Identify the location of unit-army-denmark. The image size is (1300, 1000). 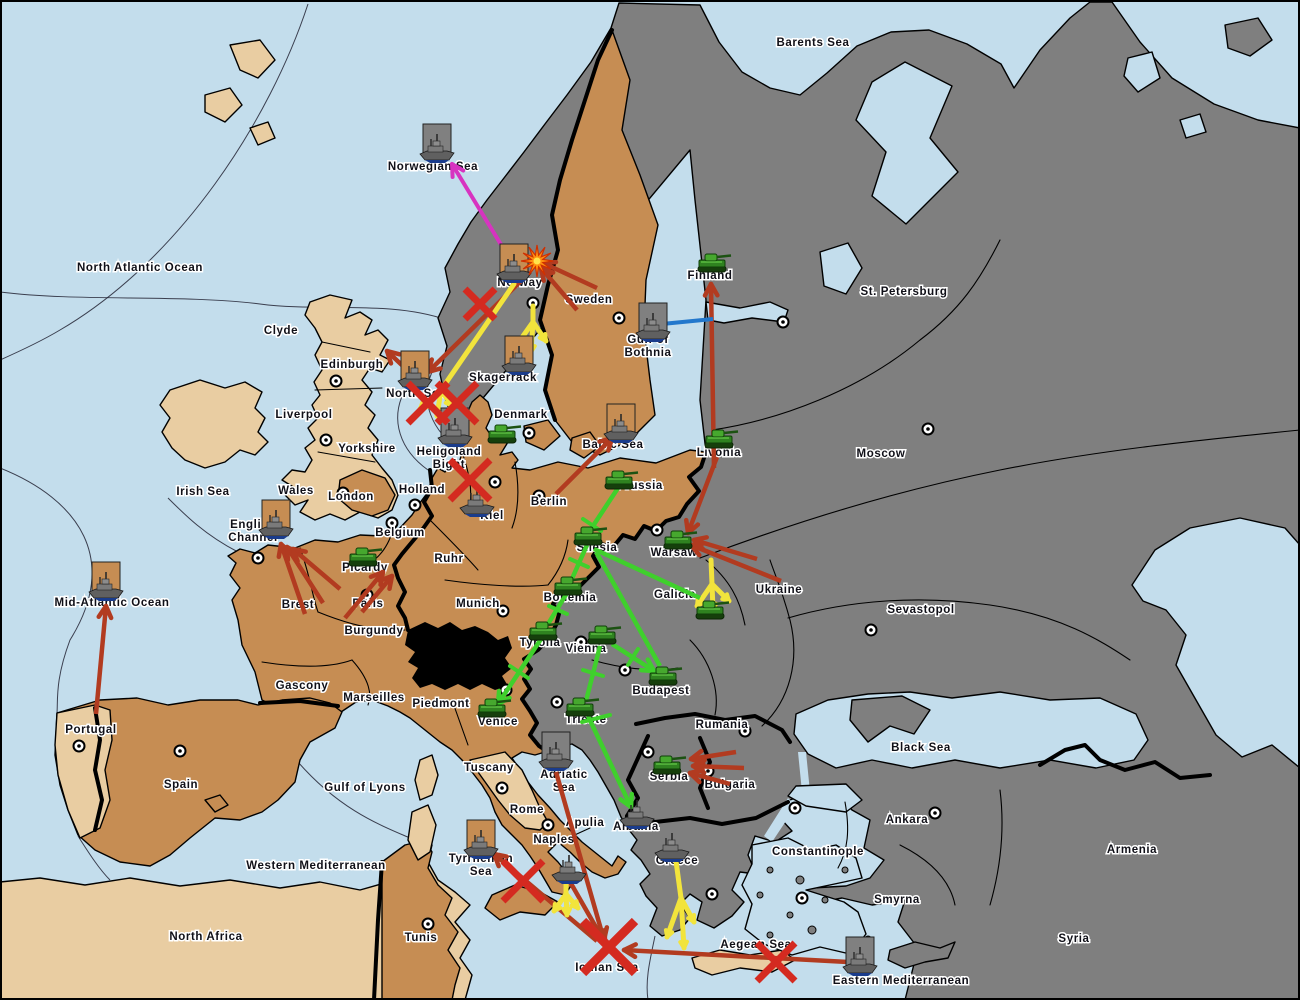
(504, 434).